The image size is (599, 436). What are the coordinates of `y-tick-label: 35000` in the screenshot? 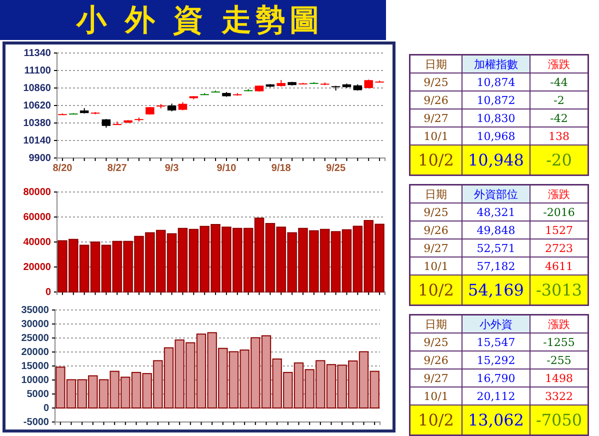 It's located at (35, 310).